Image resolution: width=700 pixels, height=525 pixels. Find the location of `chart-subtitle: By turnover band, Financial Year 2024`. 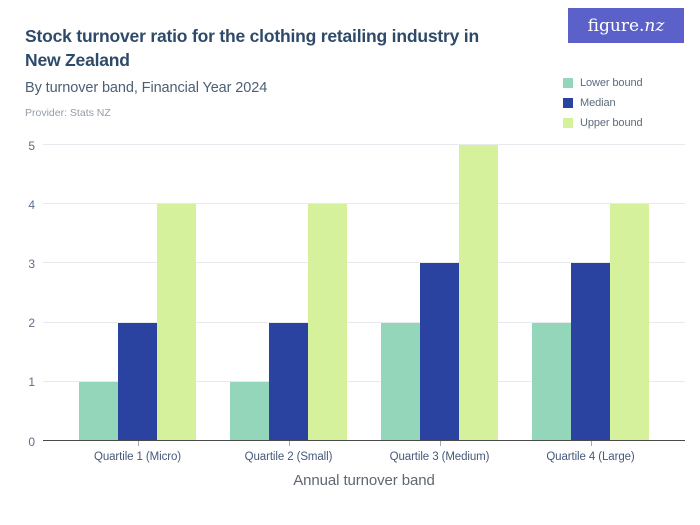

chart-subtitle: By turnover band, Financial Year 2024 is located at coordinates (146, 88).